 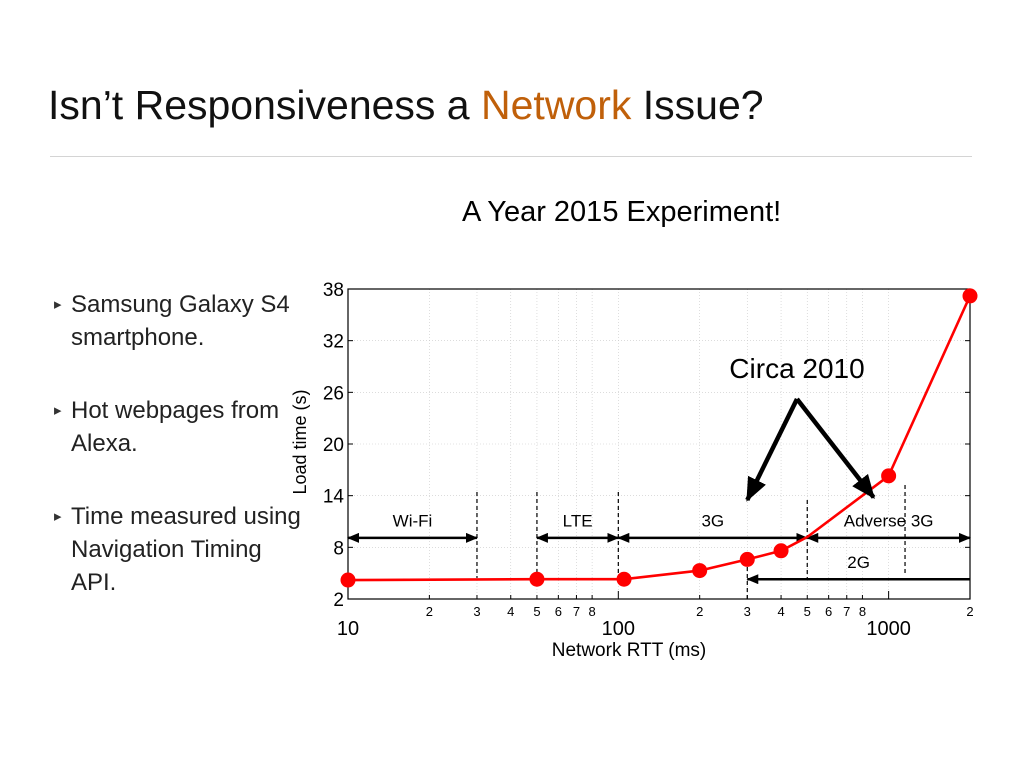 I want to click on title-text-post: Issue?, so click(x=697, y=105).